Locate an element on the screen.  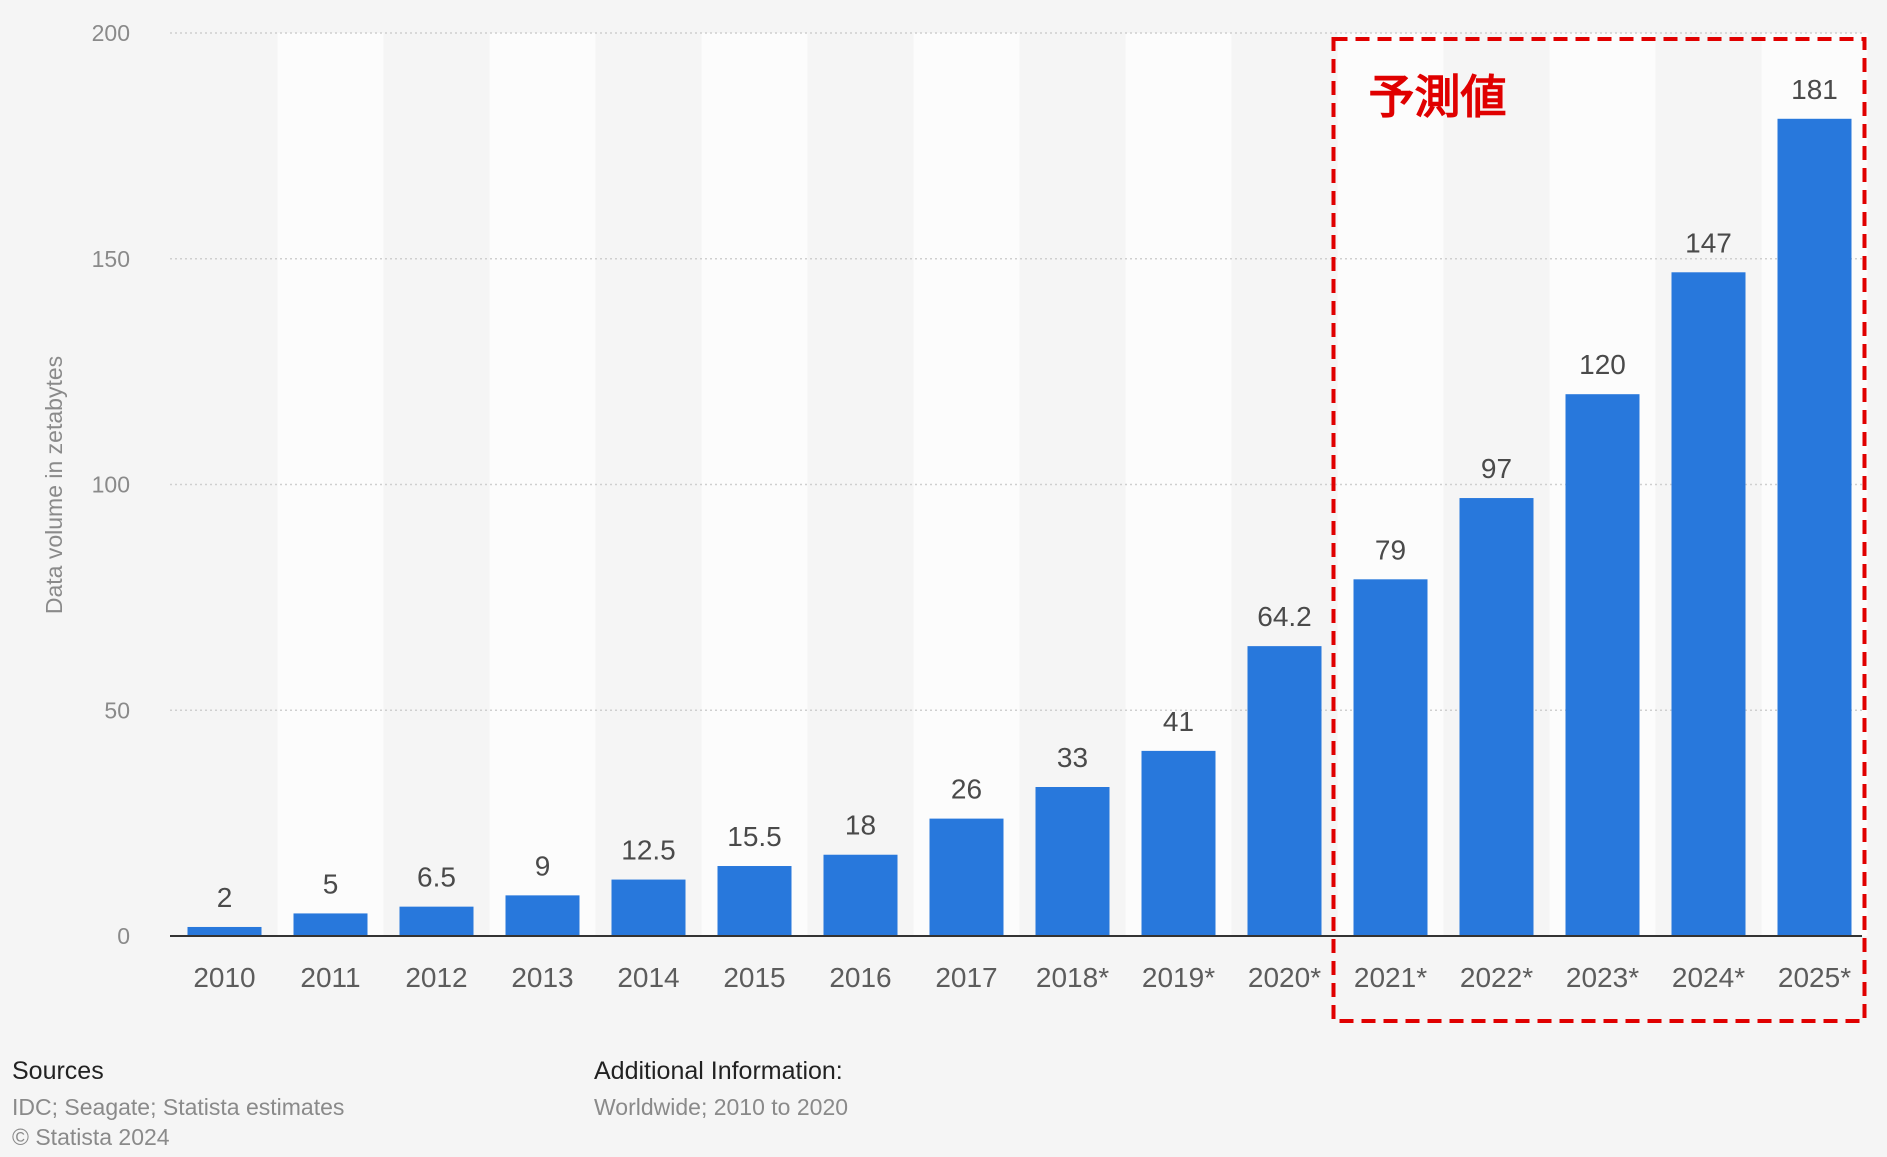
copyright-text: © Statista 2024 is located at coordinates (91, 1137).